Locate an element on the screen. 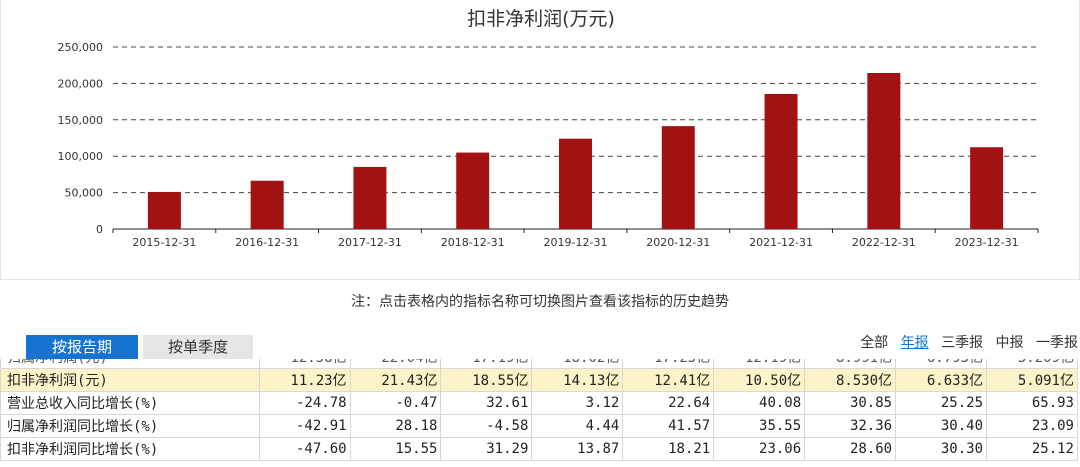 Image resolution: width=1080 pixels, height=467 pixels. table-cell: 8.991亿 is located at coordinates (850, 364).